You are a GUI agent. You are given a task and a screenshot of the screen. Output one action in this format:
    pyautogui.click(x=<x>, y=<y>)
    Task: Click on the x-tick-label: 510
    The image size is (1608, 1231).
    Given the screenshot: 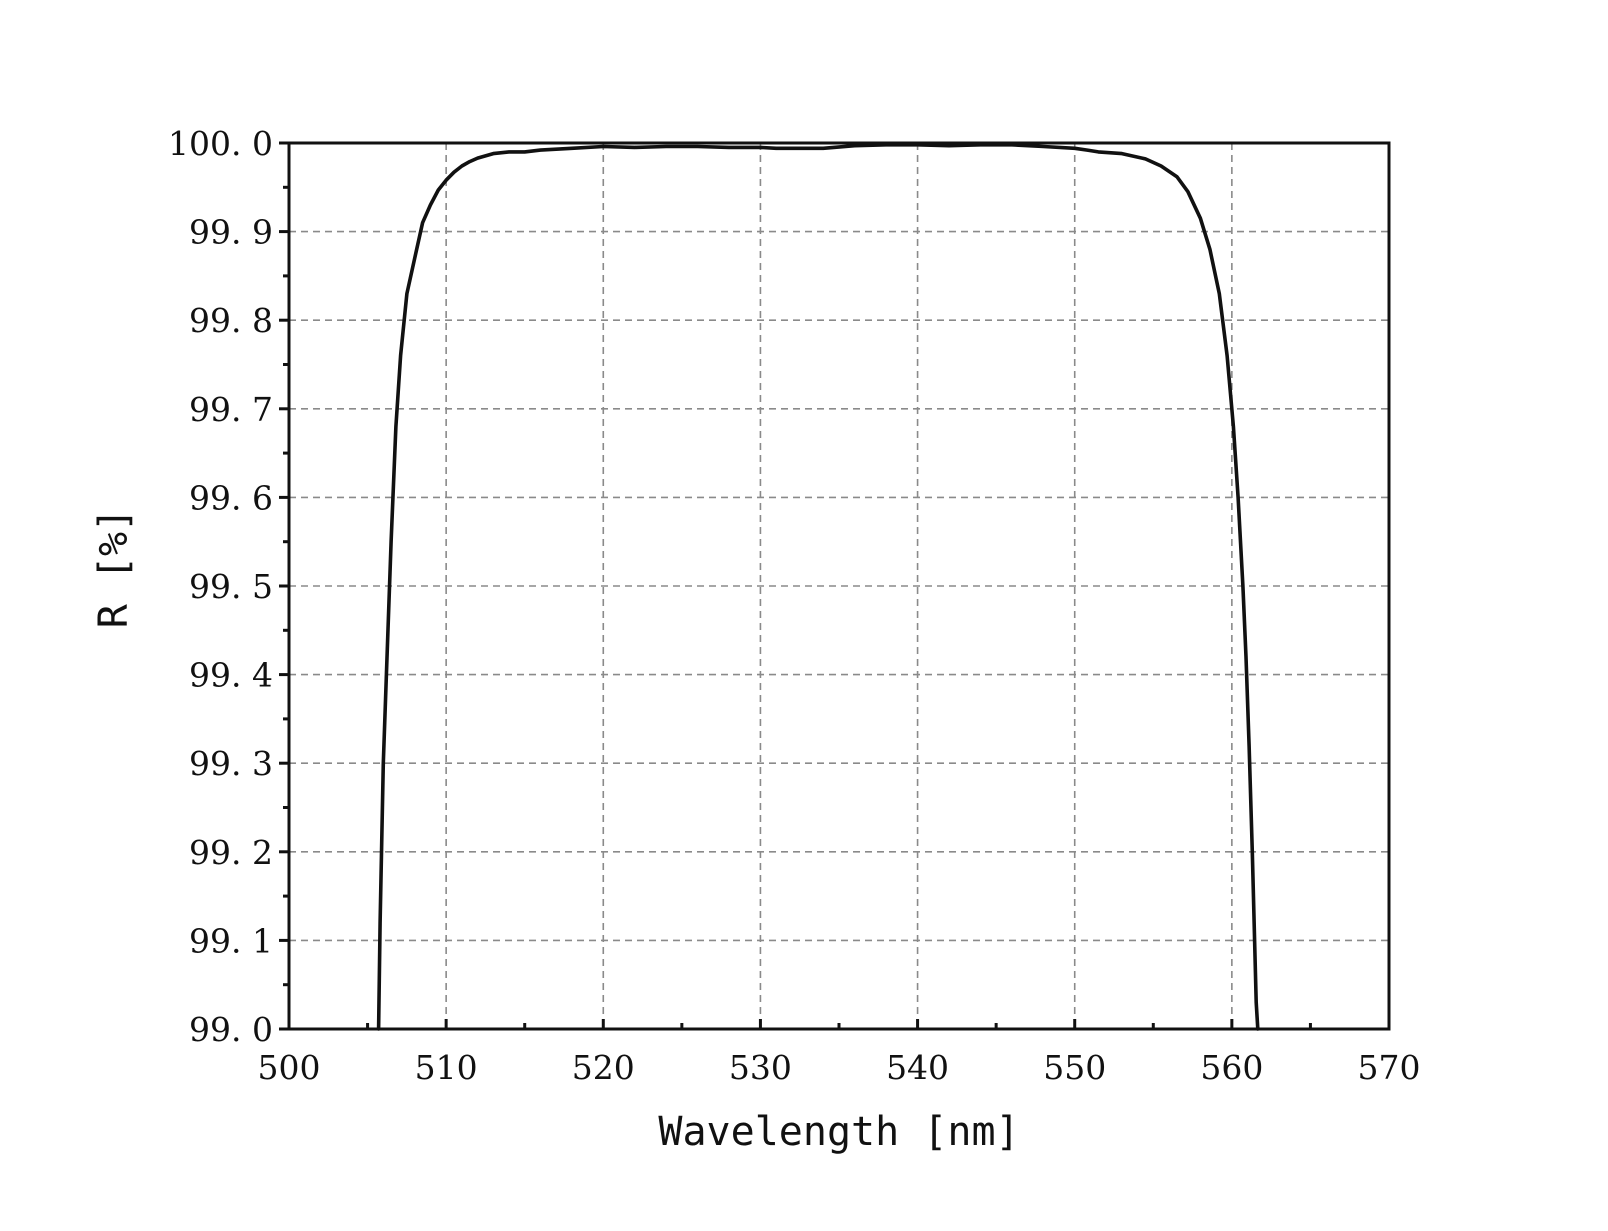 What is the action you would take?
    pyautogui.click(x=446, y=1067)
    